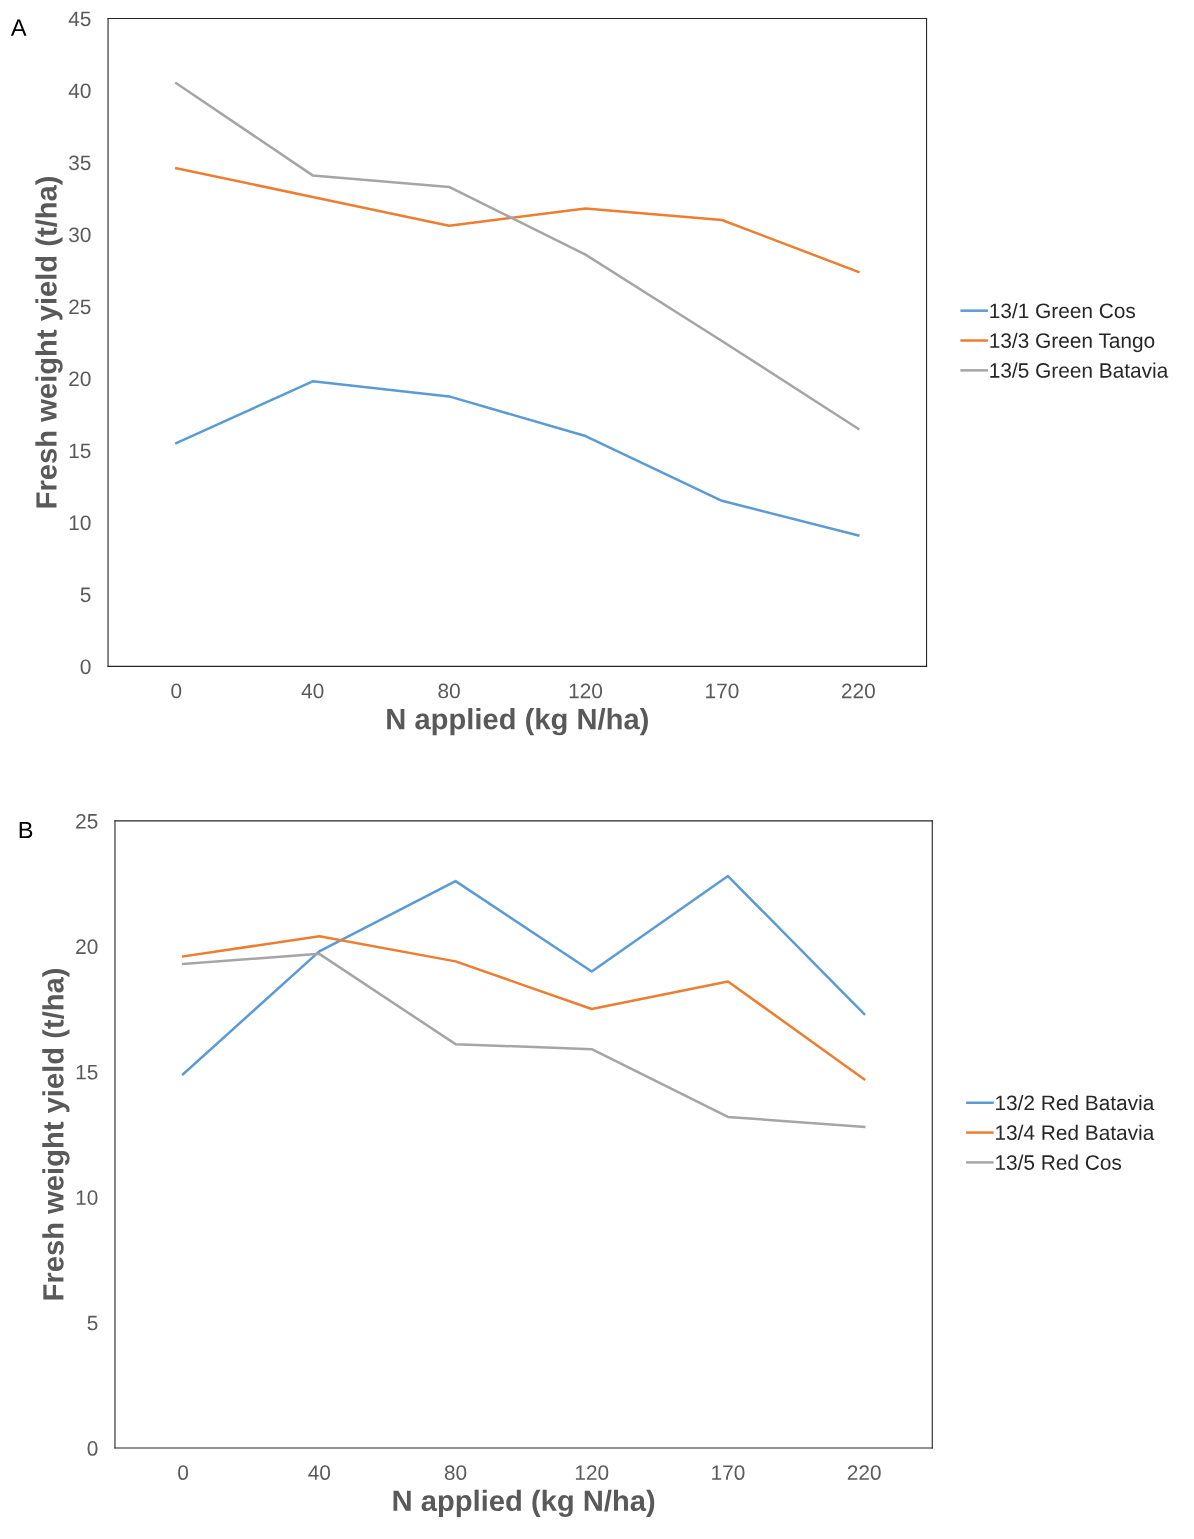 The width and height of the screenshot is (1194, 1539). What do you see at coordinates (26, 830) in the screenshot?
I see `text: B` at bounding box center [26, 830].